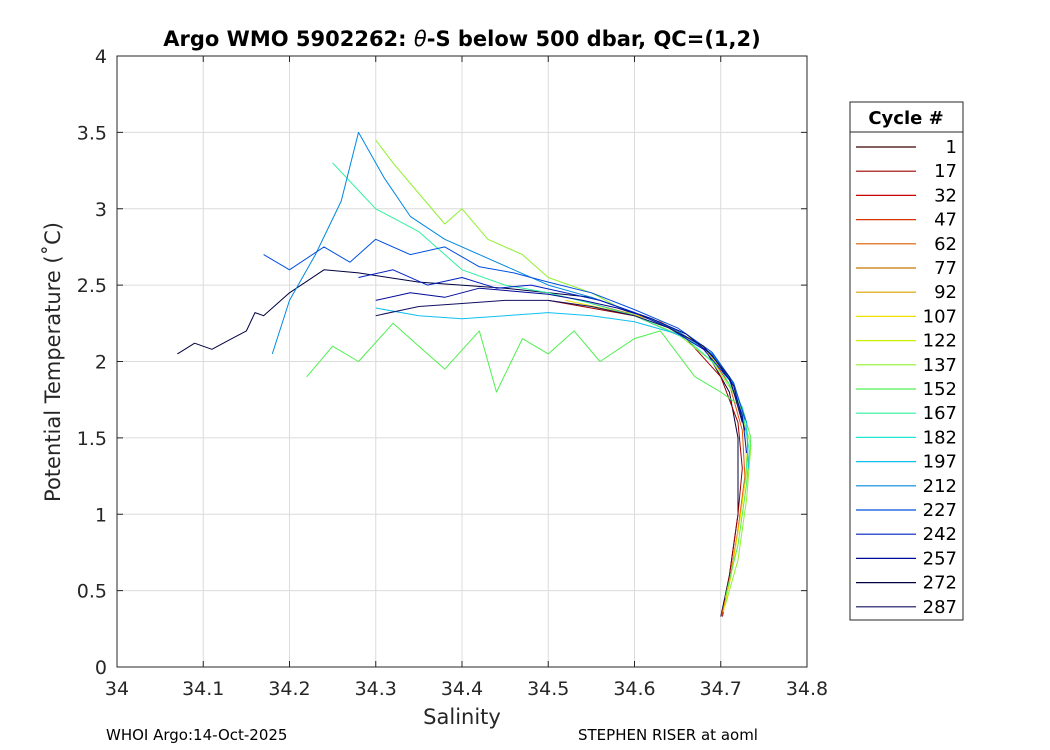  I want to click on x-tick-label: 34.5, so click(548, 689).